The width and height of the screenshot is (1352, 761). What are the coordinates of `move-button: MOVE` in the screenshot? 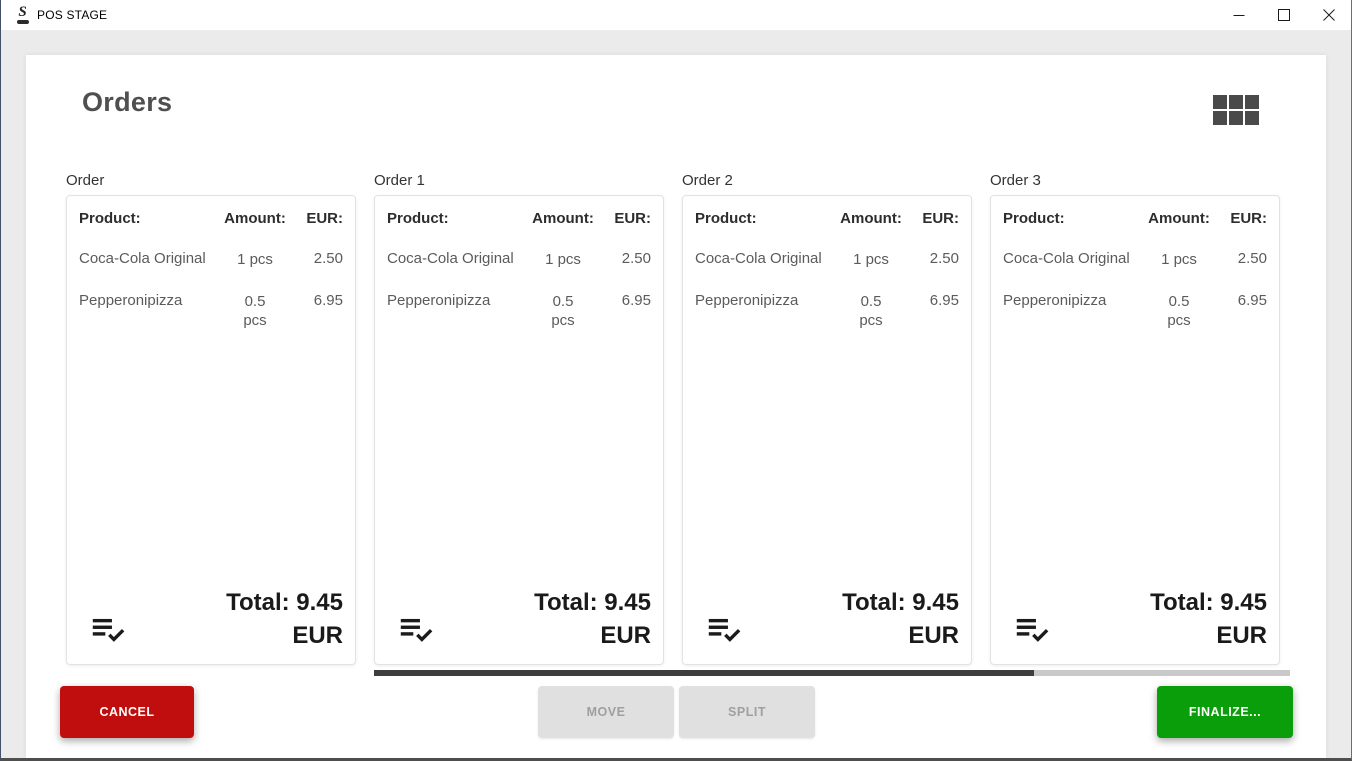 It's located at (606, 712).